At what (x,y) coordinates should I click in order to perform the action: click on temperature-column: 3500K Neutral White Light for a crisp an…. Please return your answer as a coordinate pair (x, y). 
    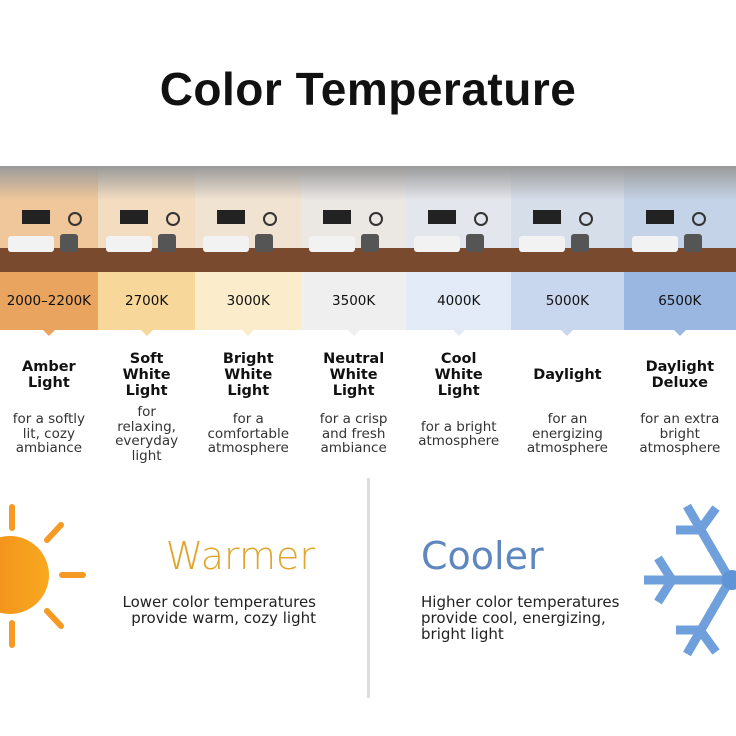
    Looking at the image, I should click on (354, 313).